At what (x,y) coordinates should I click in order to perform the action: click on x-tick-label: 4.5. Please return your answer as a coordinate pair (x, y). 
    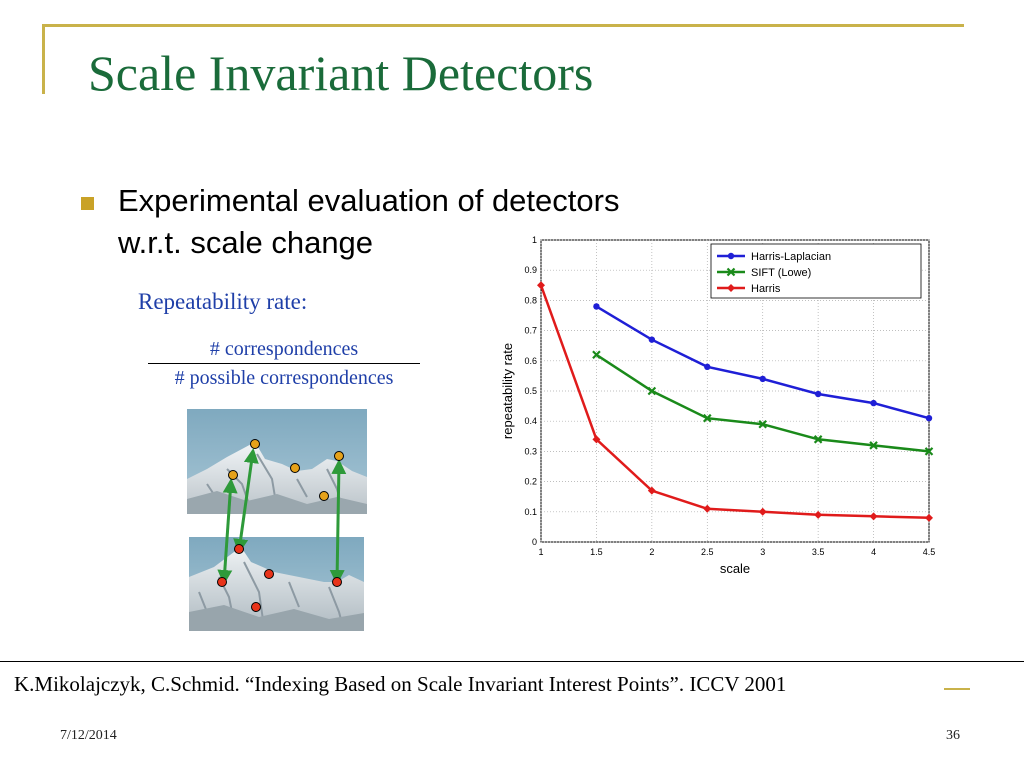
    Looking at the image, I should click on (929, 552).